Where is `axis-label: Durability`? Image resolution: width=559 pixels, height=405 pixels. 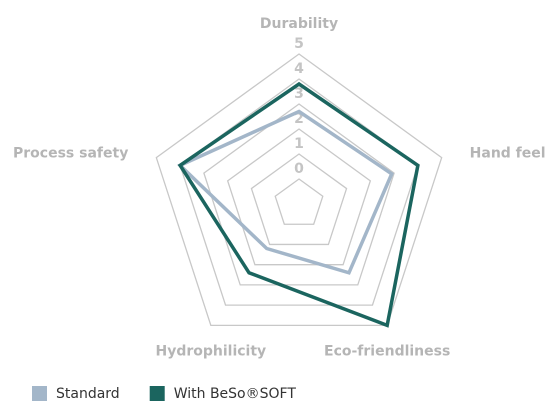
axis-label: Durability is located at coordinates (299, 24).